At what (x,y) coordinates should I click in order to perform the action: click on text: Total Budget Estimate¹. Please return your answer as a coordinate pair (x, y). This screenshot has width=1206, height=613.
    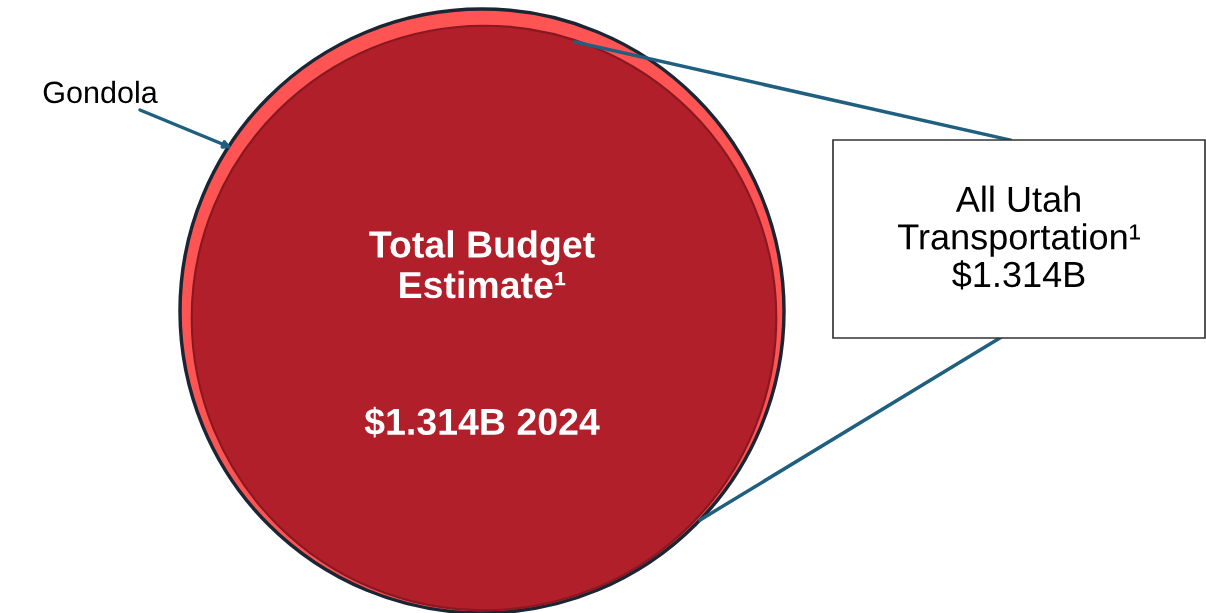
    Looking at the image, I should click on (482, 264).